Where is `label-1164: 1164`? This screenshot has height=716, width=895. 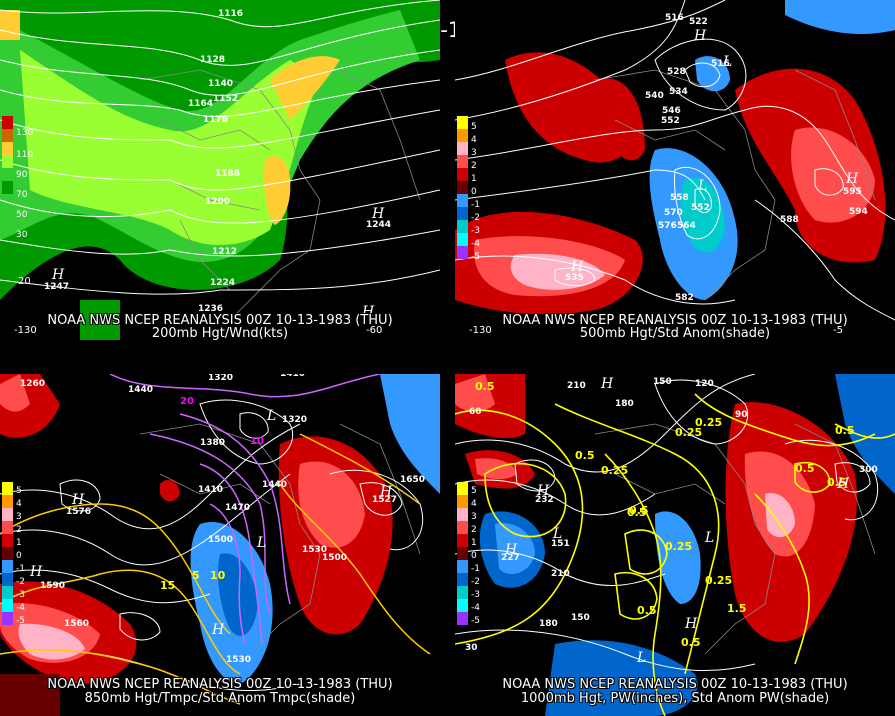 label-1164: 1164 is located at coordinates (200, 104).